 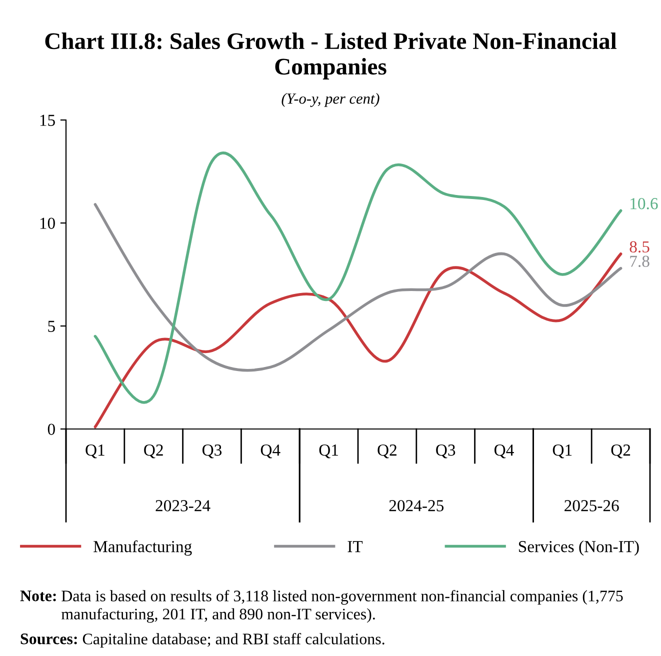 I want to click on text: 2023-24, so click(x=183, y=506).